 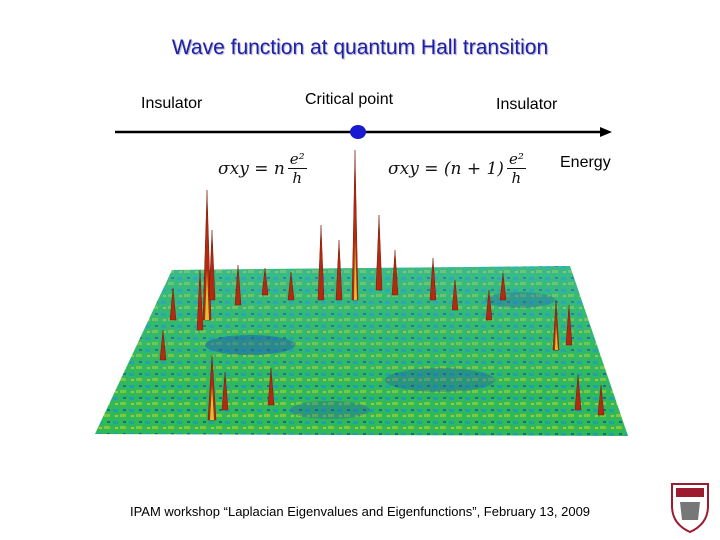 I want to click on slide-title: Wave function at quantum Hall transition, so click(x=360, y=47).